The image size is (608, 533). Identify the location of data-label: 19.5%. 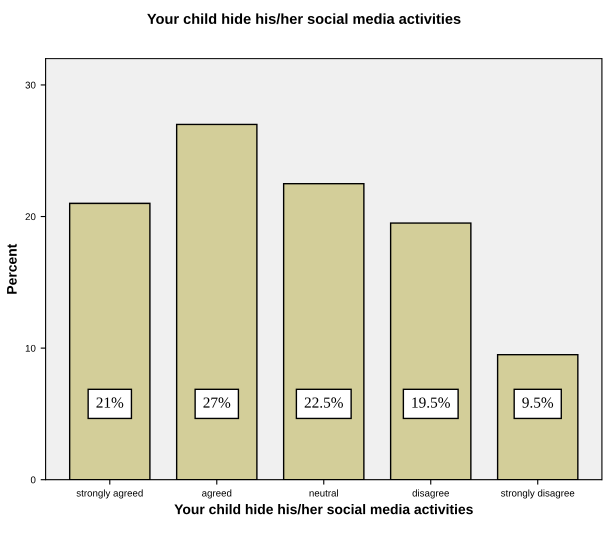
(431, 402).